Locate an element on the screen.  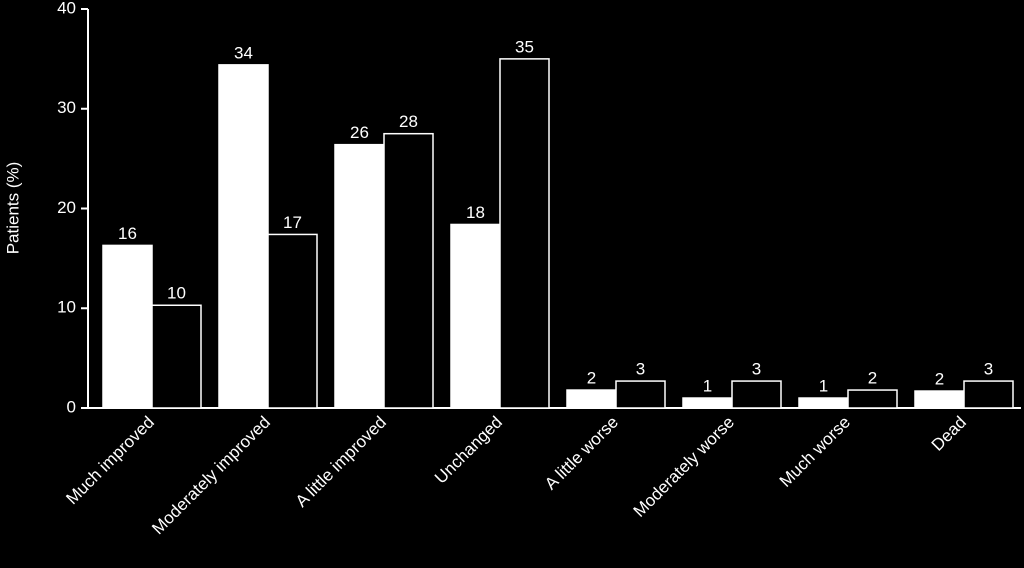
x-tick-label: Unchanged is located at coordinates (468, 450).